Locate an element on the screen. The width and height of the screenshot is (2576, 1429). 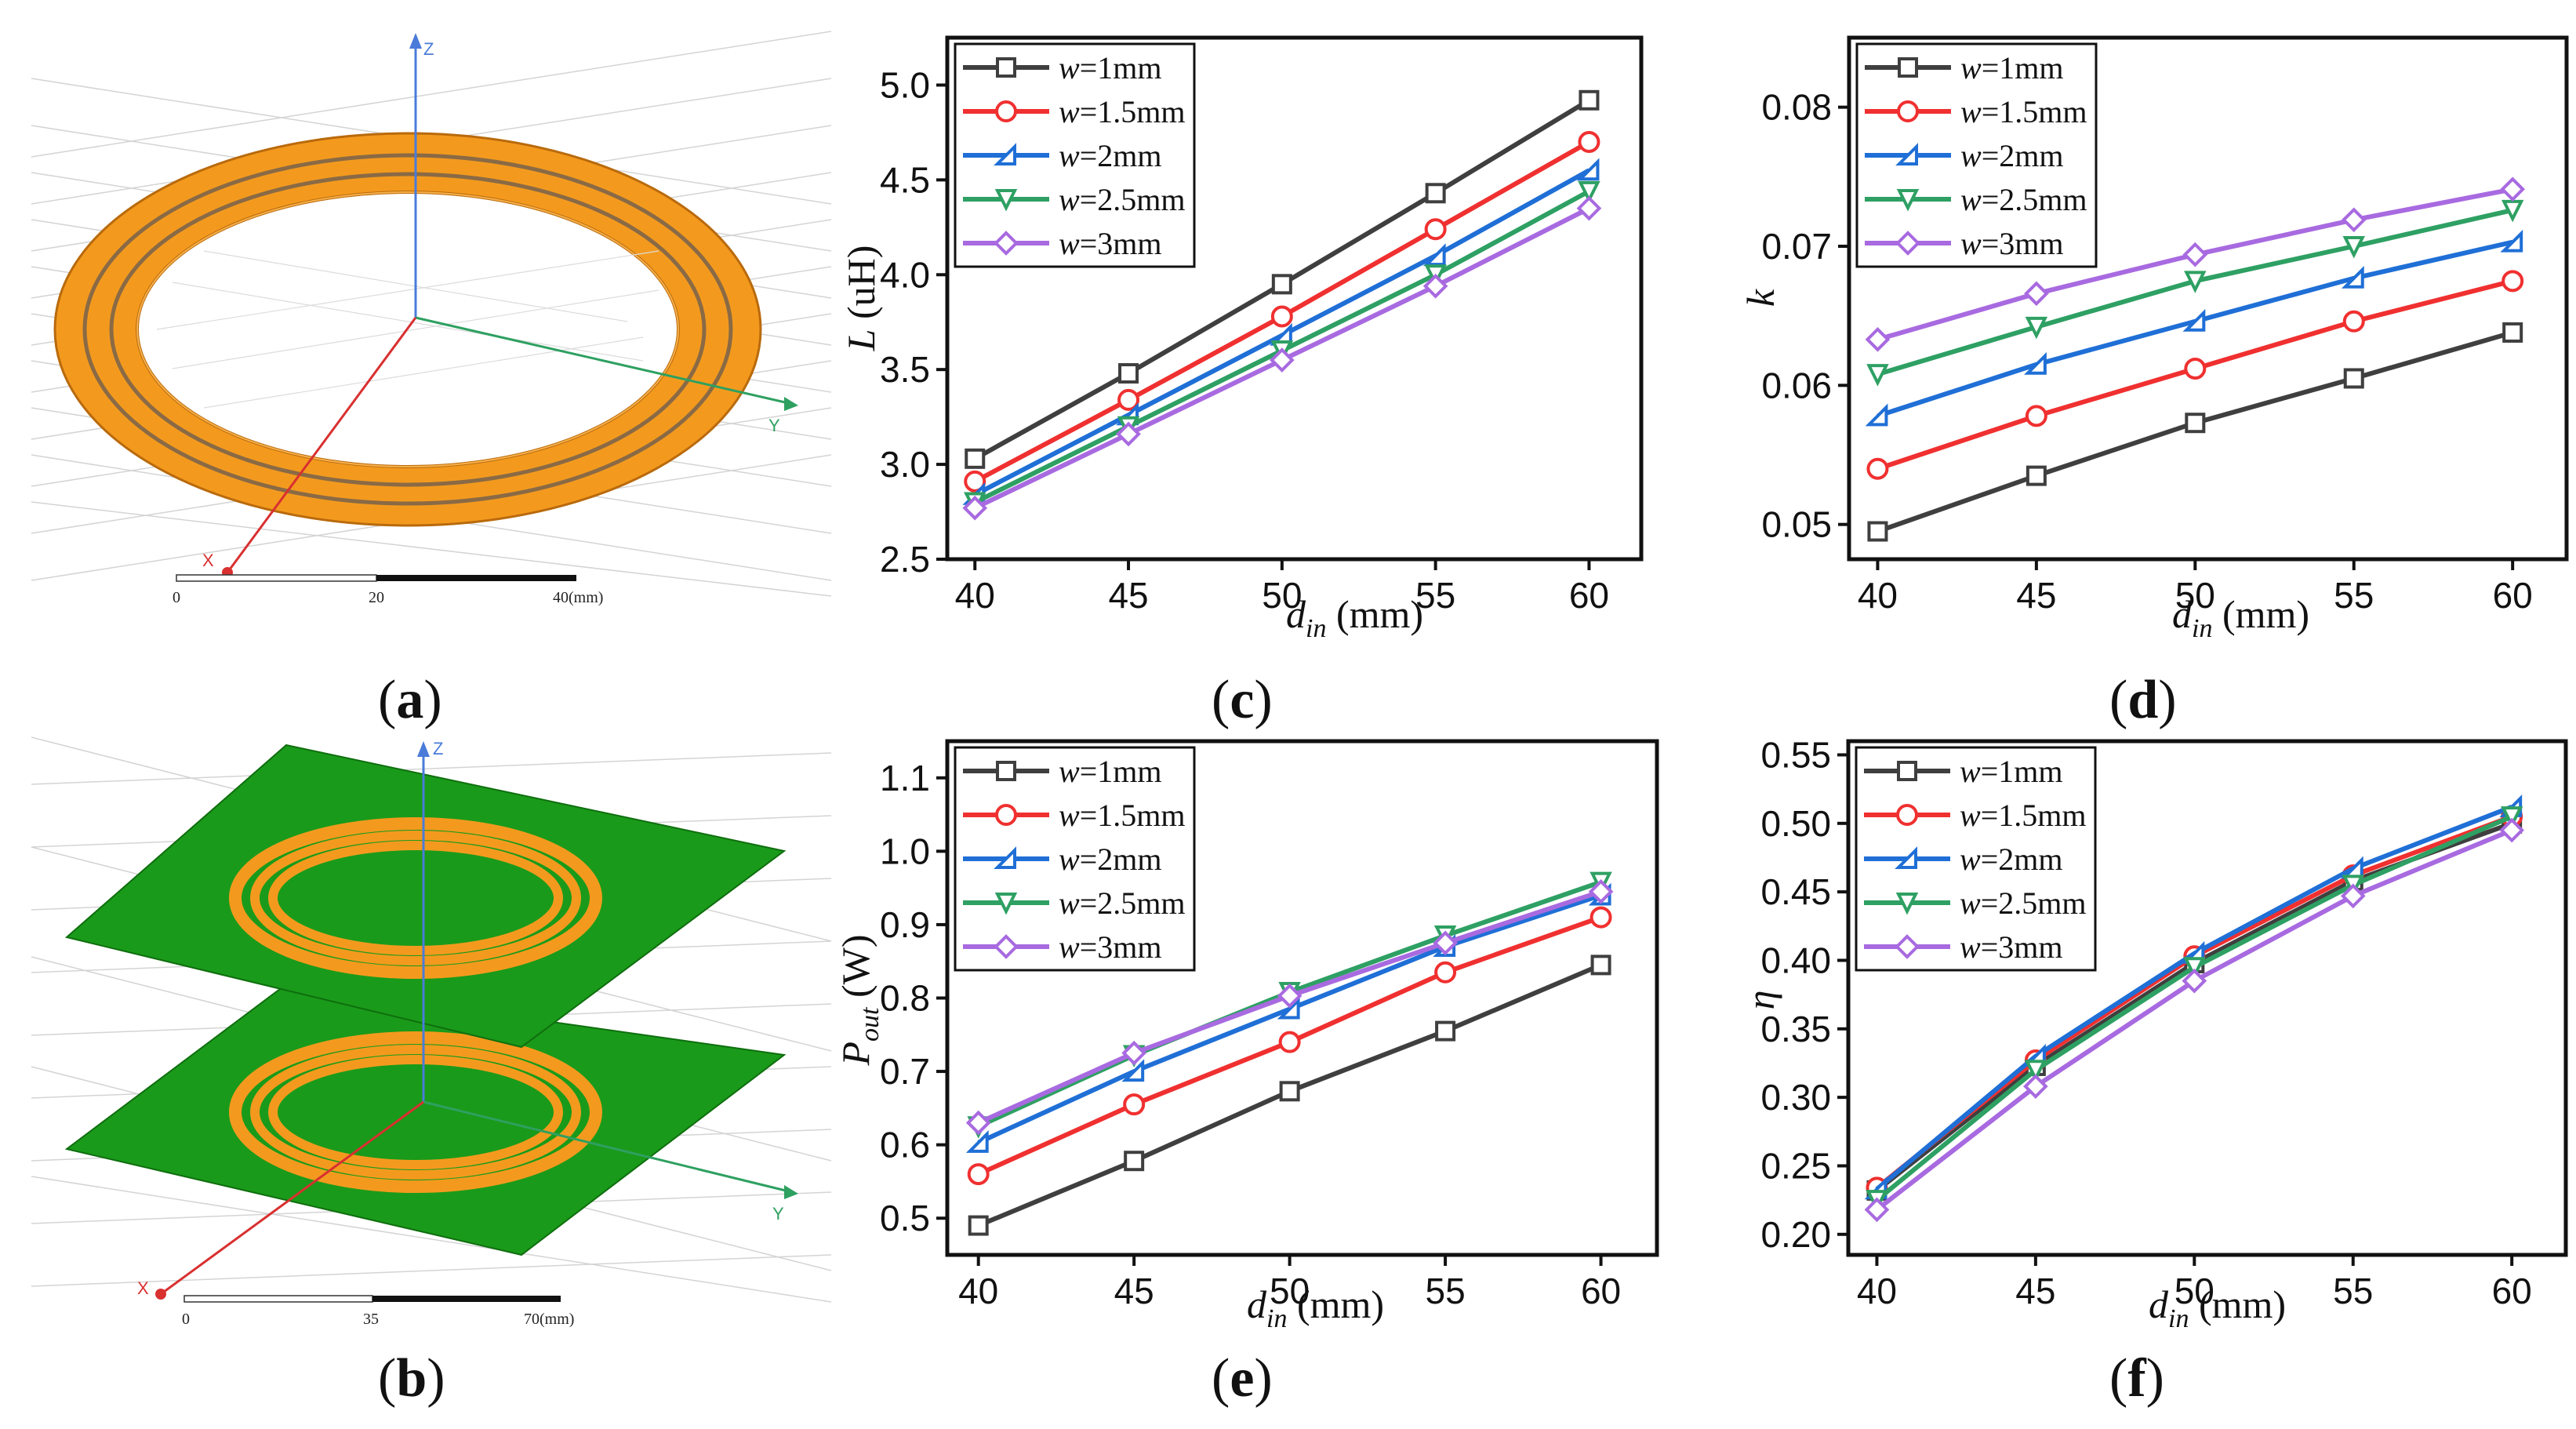
y-axis-title: Pout (W) is located at coordinates (859, 1001).